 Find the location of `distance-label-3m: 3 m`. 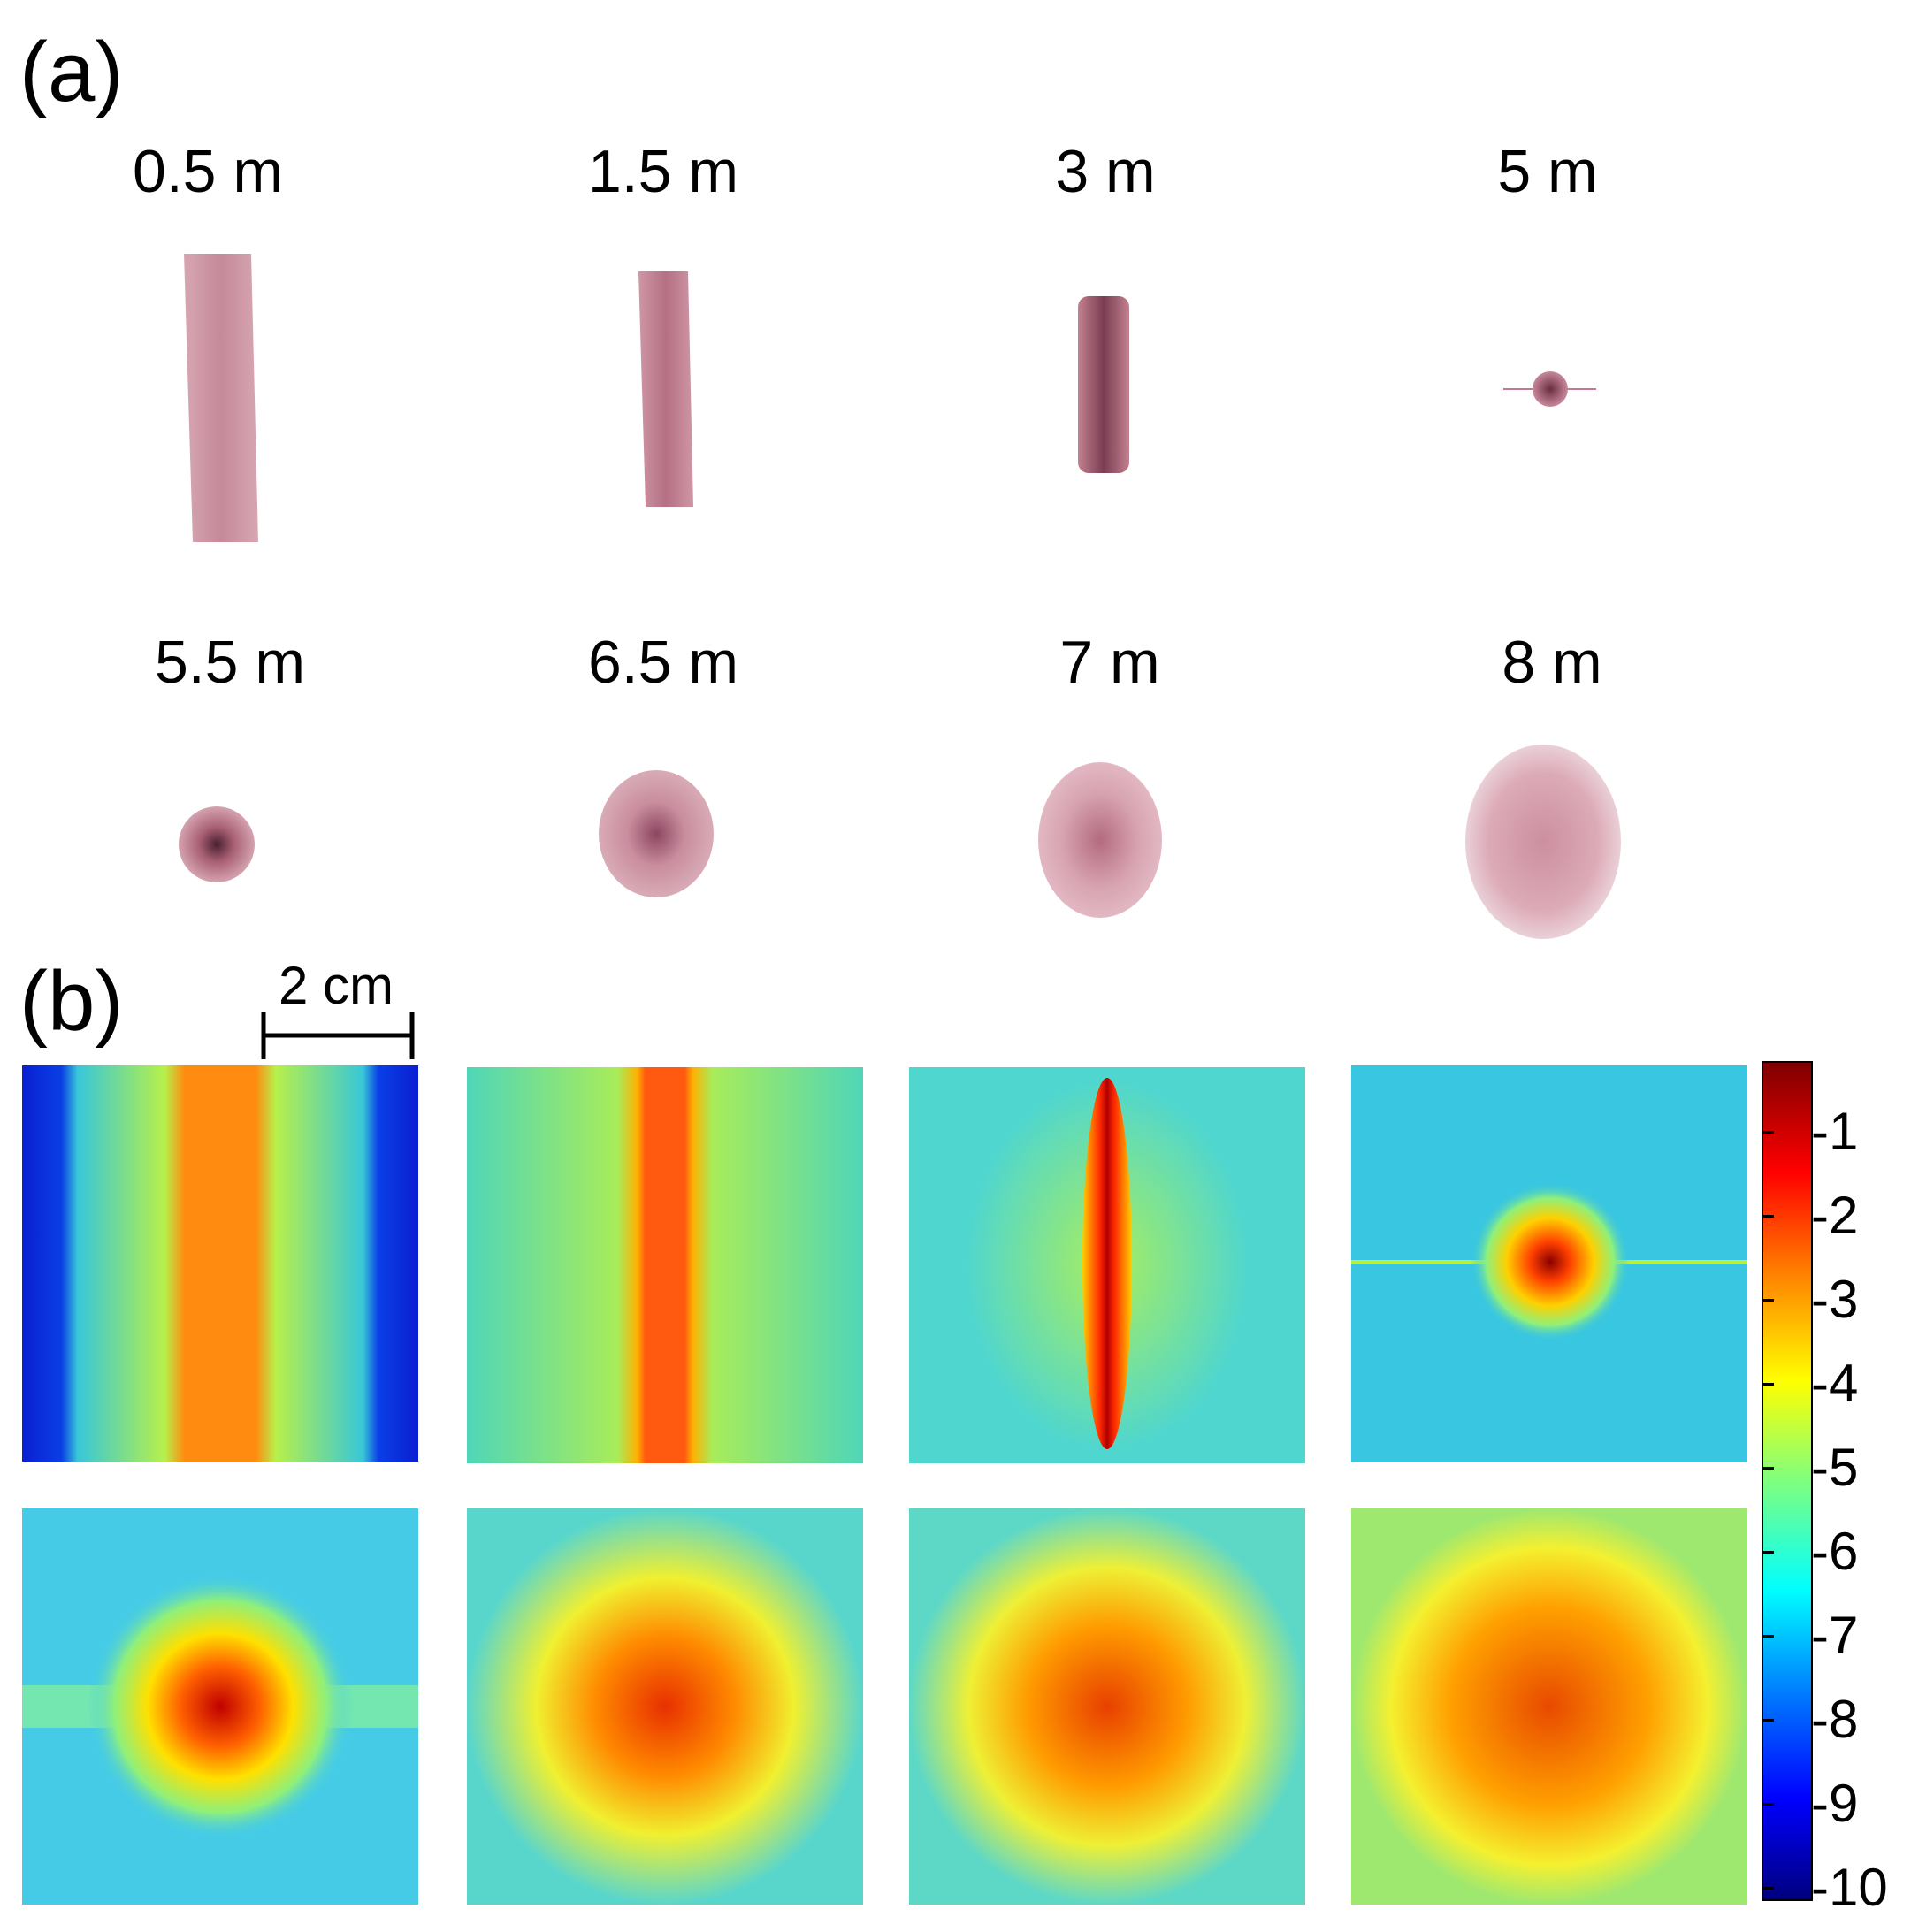

distance-label-3m: 3 m is located at coordinates (1106, 171).